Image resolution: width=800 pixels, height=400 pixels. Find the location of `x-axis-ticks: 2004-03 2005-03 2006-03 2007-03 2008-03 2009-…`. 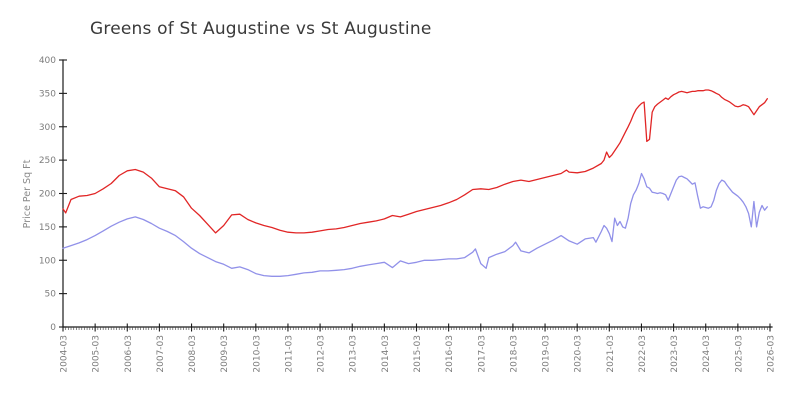

x-axis-ticks: 2004-03 2005-03 2006-03 2007-03 2008-03 2009-… is located at coordinates (418, 348).